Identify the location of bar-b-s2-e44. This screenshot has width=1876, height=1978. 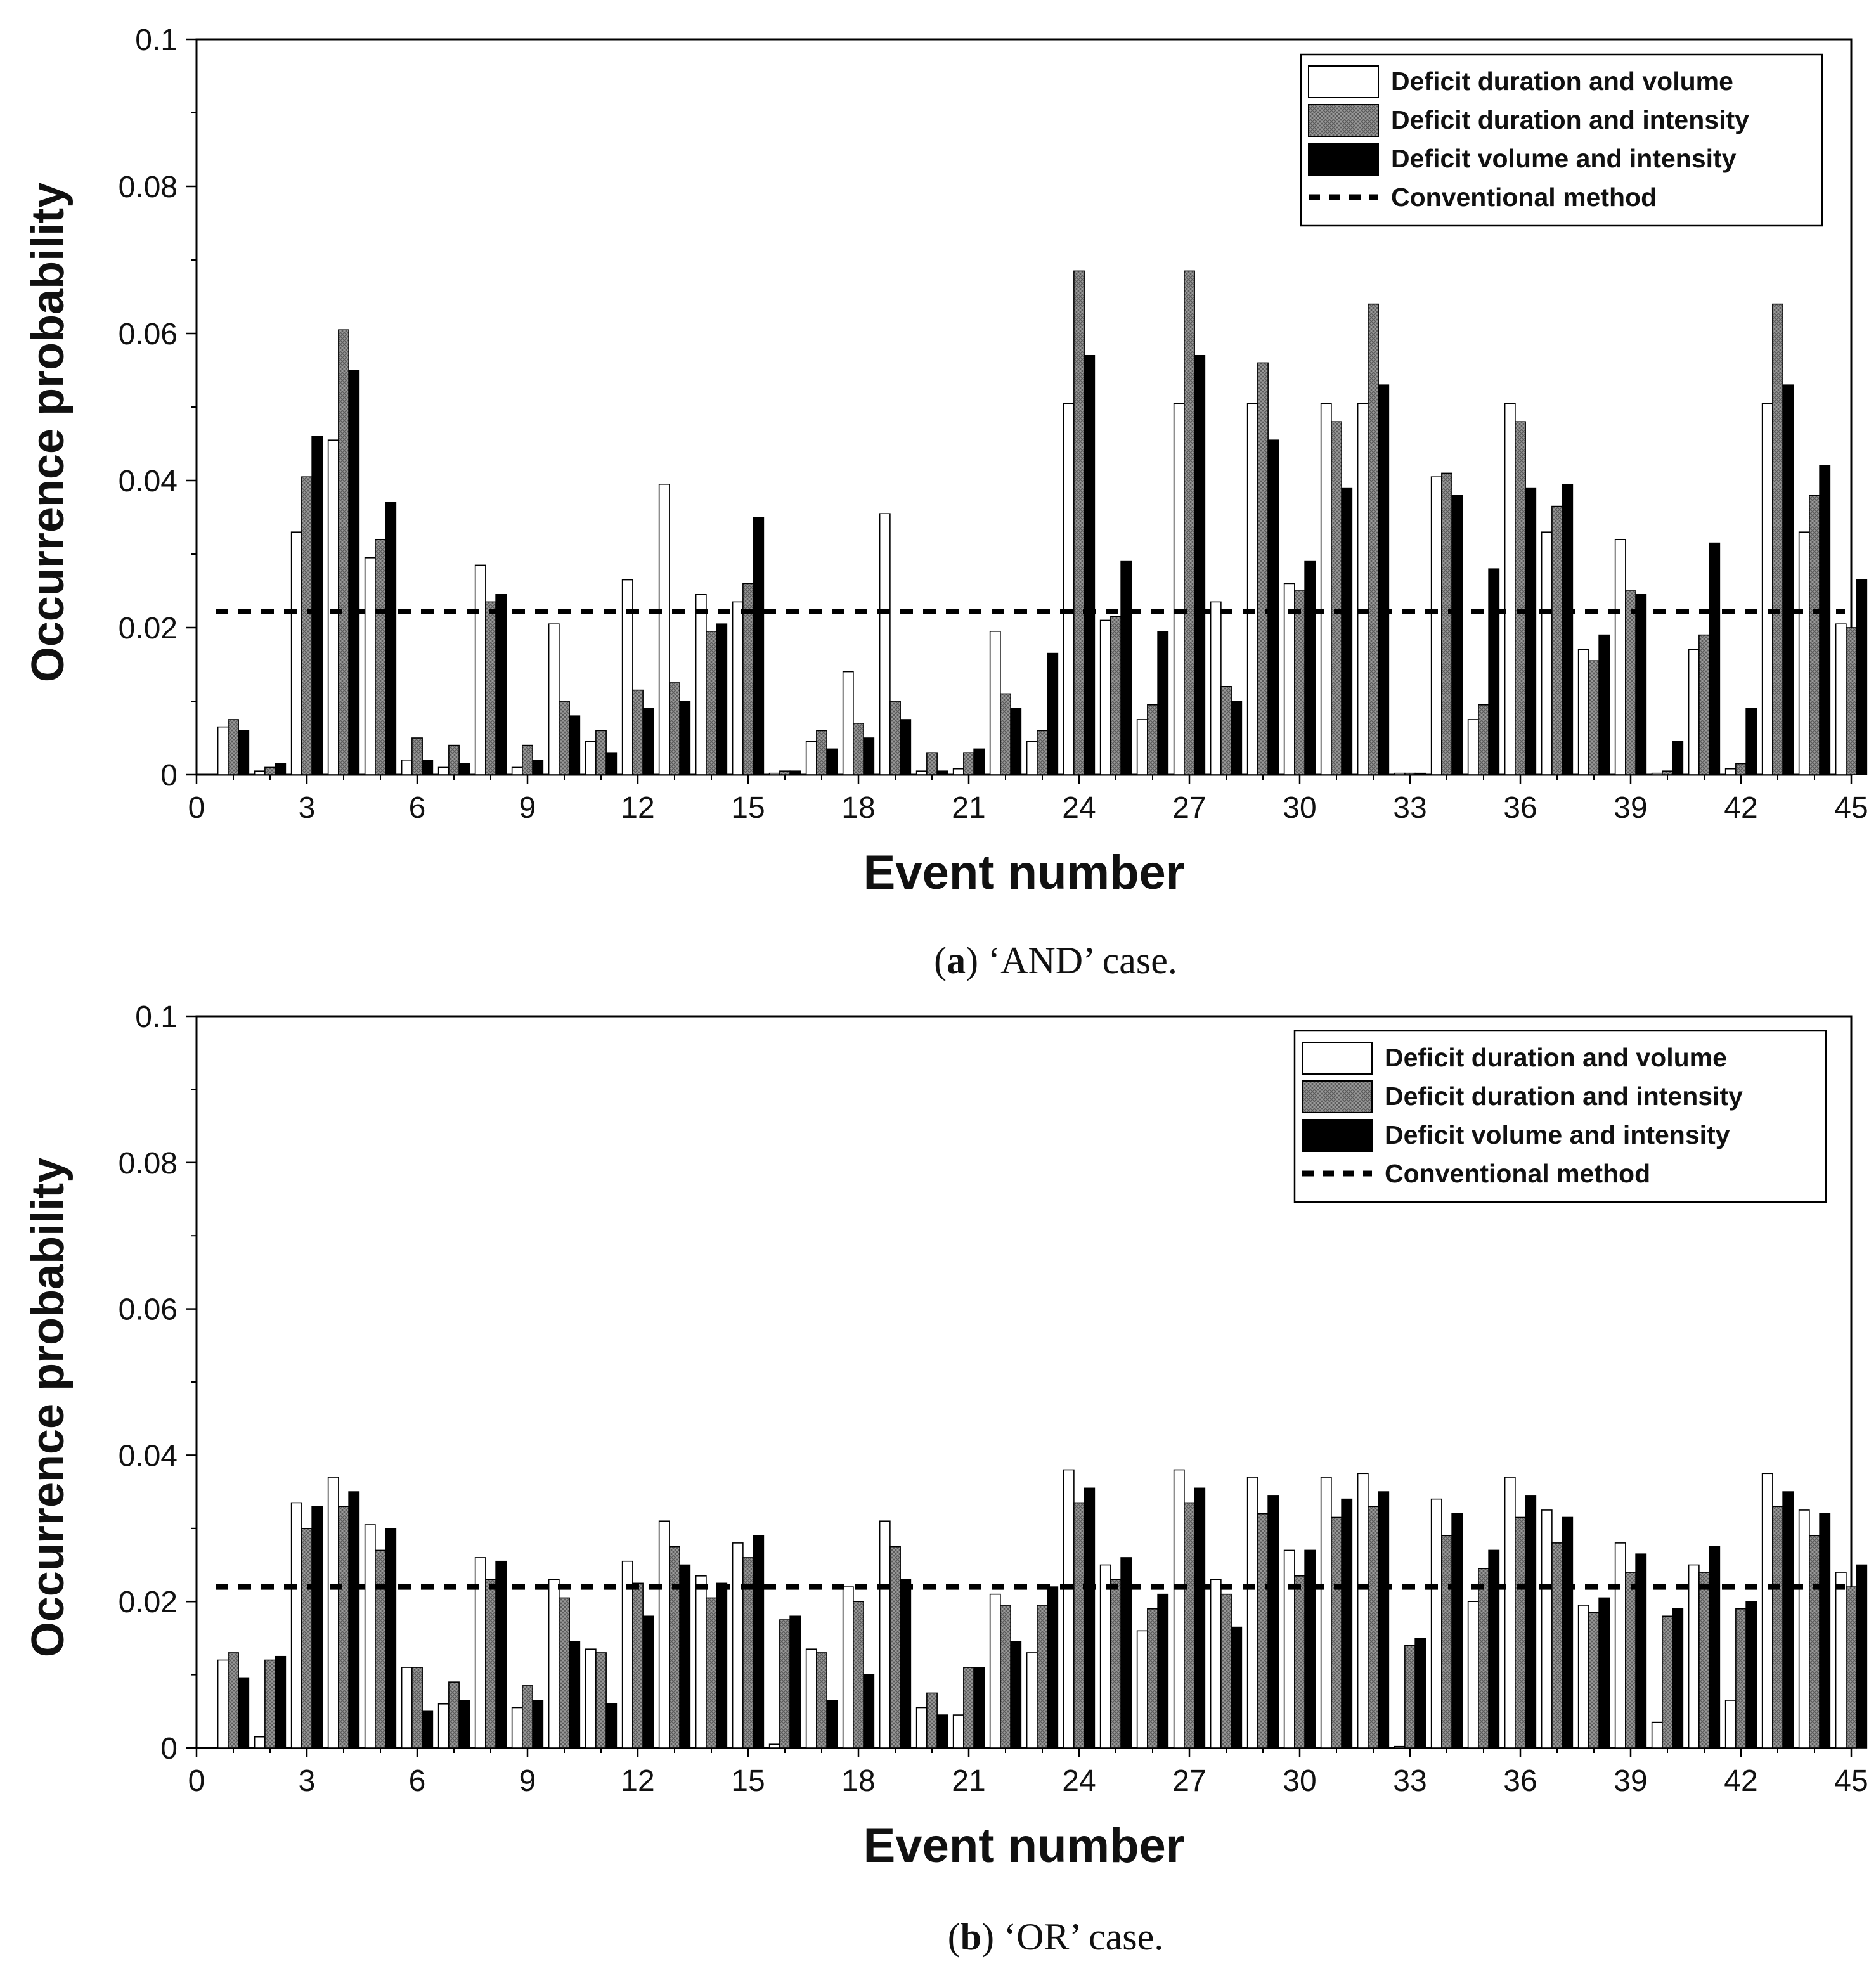
(1814, 1642).